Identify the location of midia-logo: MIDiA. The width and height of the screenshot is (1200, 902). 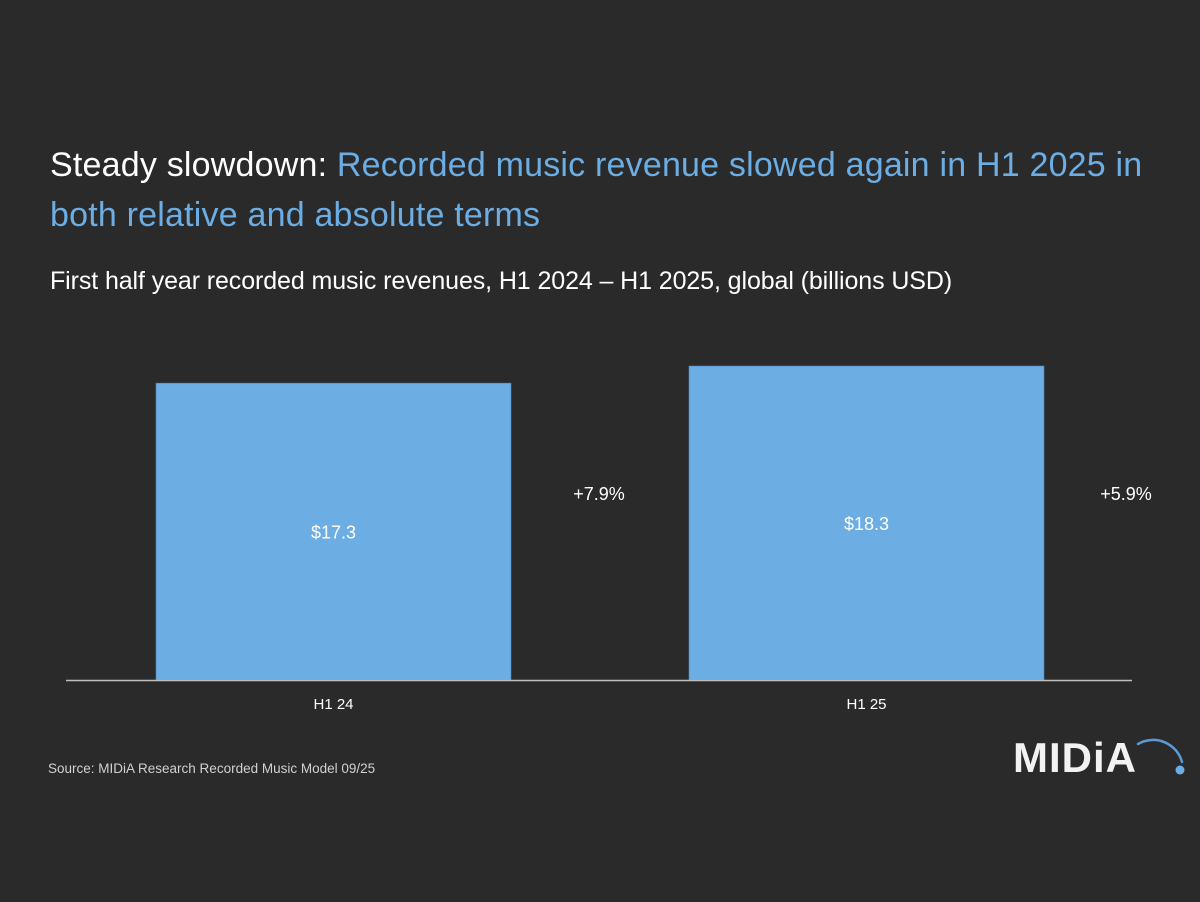
(1102, 752).